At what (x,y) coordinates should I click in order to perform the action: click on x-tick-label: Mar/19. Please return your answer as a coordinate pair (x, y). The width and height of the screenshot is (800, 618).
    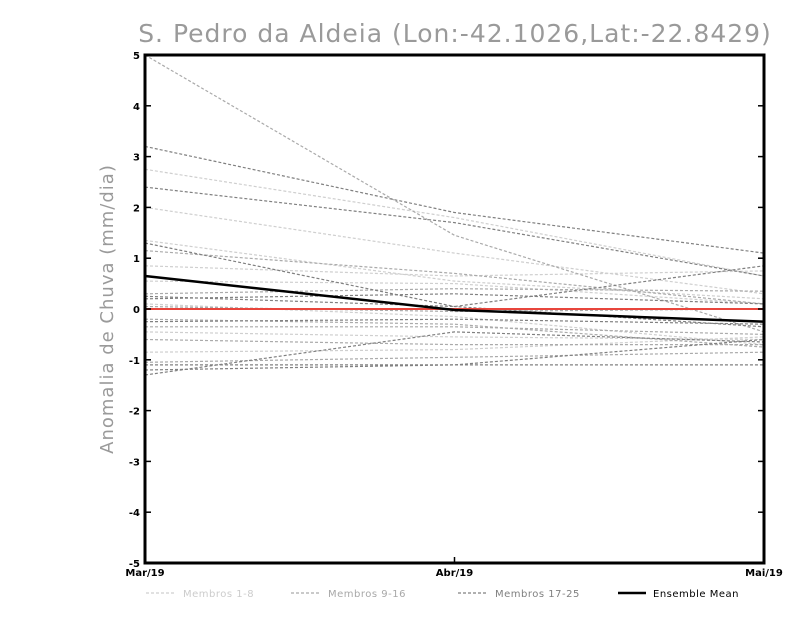
    Looking at the image, I should click on (144, 573).